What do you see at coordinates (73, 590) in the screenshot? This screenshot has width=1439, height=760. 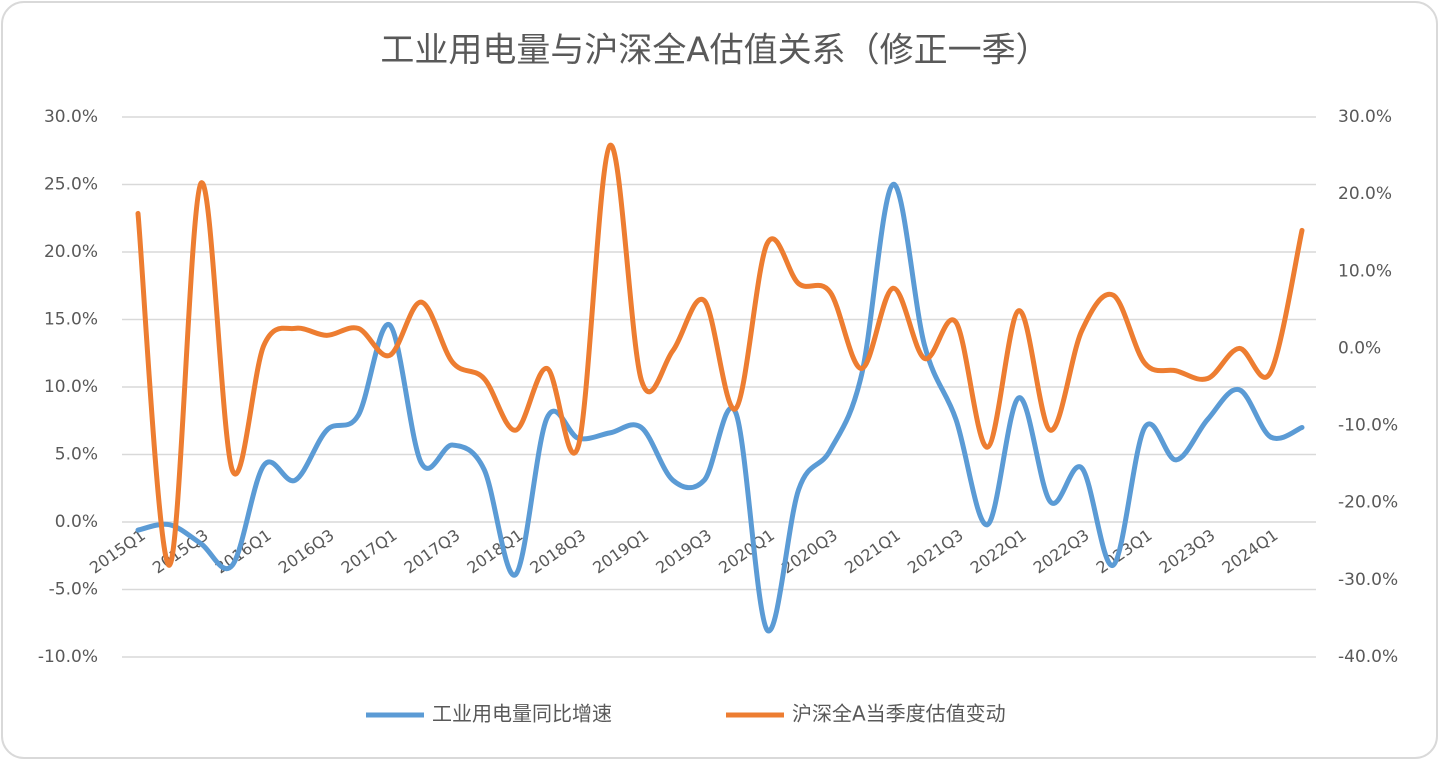 I see `y-tick-label: -5.0%` at bounding box center [73, 590].